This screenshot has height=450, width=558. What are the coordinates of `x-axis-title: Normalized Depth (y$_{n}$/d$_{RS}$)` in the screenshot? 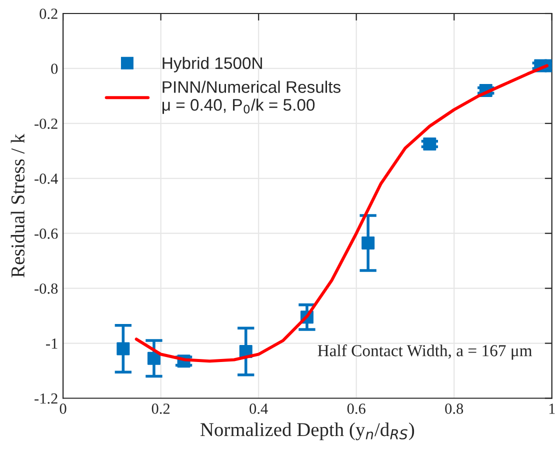 It's located at (307, 431).